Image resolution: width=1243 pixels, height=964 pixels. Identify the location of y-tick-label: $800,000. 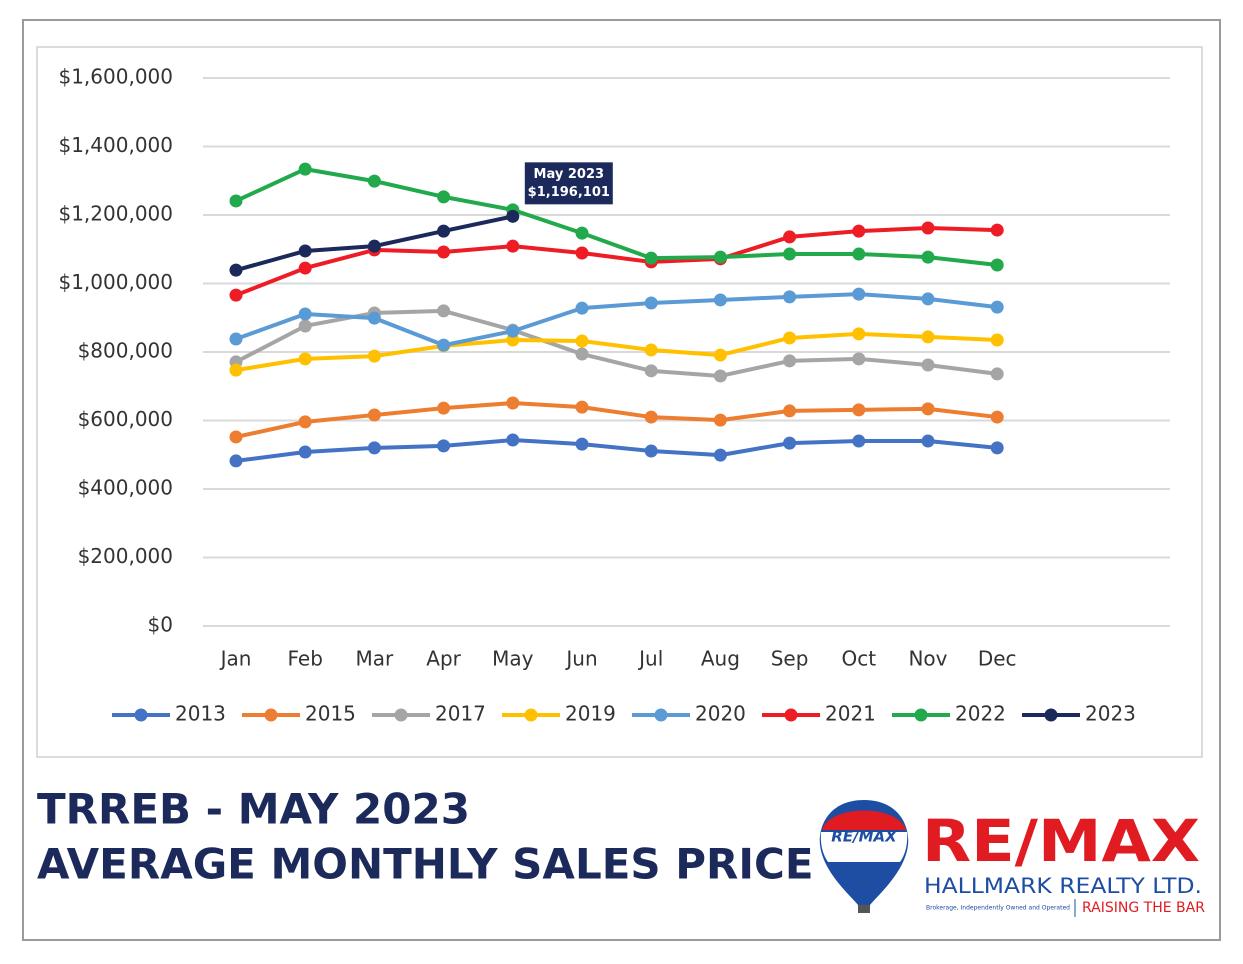
(125, 351).